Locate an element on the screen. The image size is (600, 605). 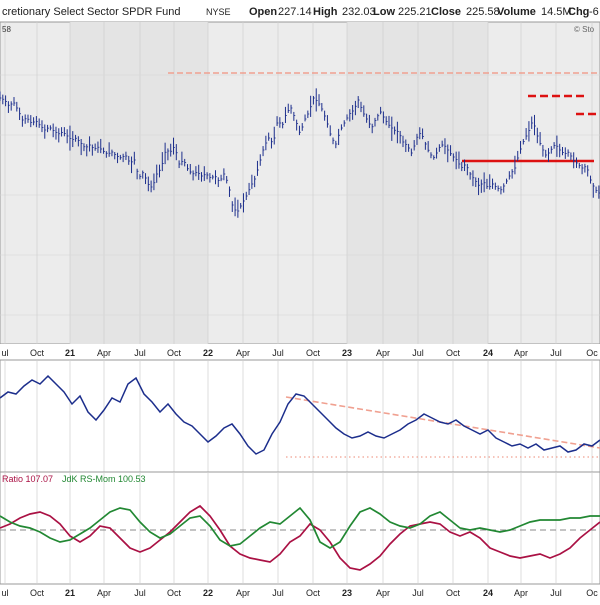
x-tick-label: 23 is located at coordinates (347, 593).